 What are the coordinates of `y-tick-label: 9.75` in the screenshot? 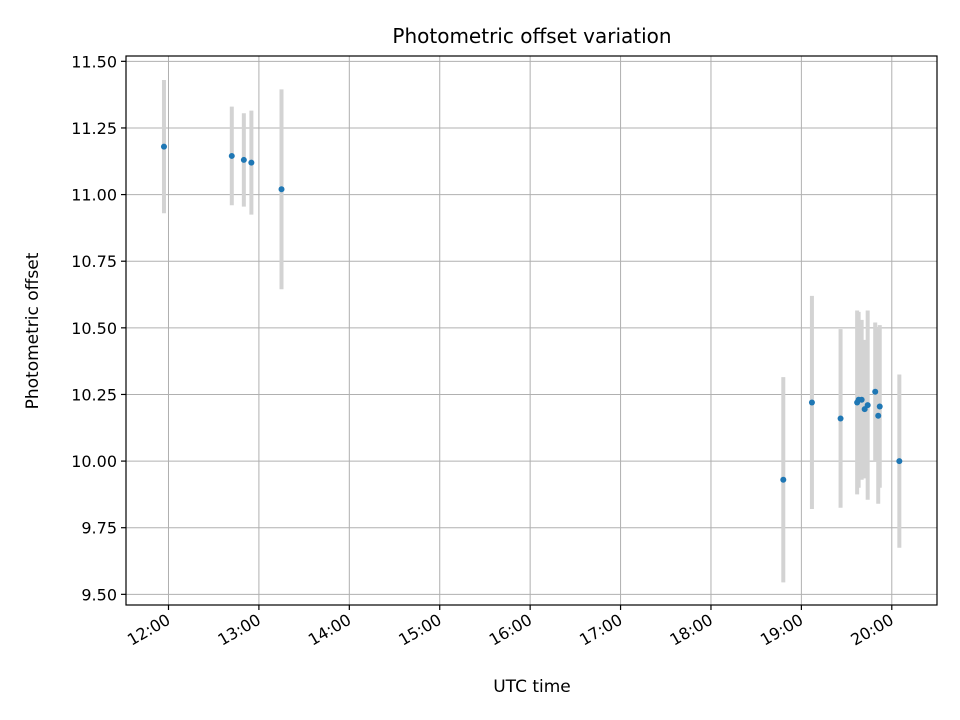 It's located at (99, 528).